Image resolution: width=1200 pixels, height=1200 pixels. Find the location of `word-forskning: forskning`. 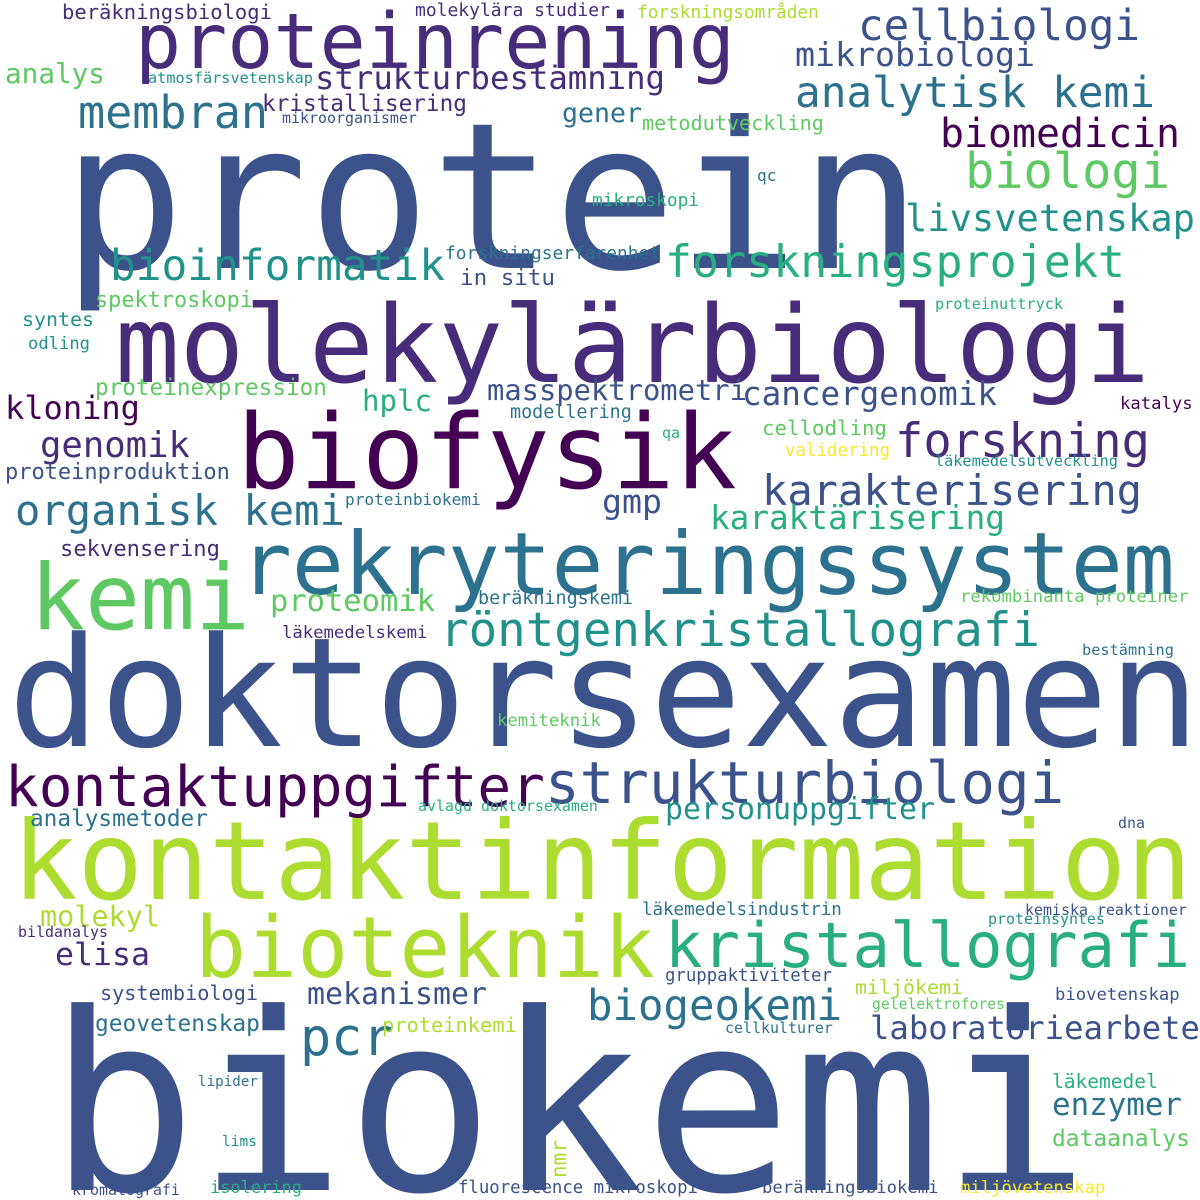

word-forskning: forskning is located at coordinates (1022, 441).